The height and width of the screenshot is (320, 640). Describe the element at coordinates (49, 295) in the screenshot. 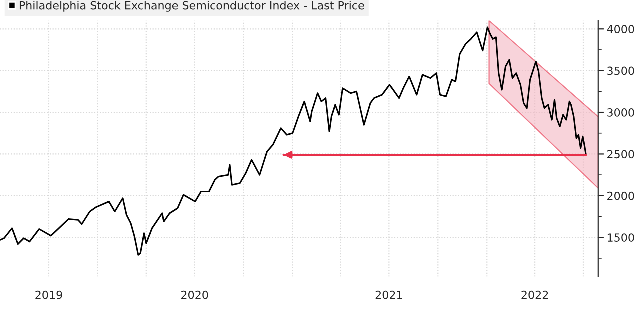

I see `x-tick-label: 2019` at that location.